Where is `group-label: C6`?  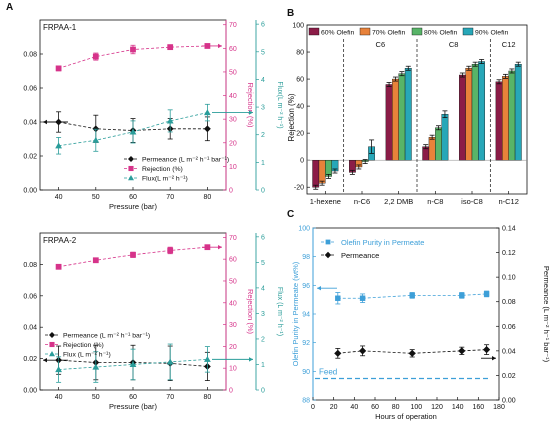
group-label: C6 is located at coordinates (381, 44).